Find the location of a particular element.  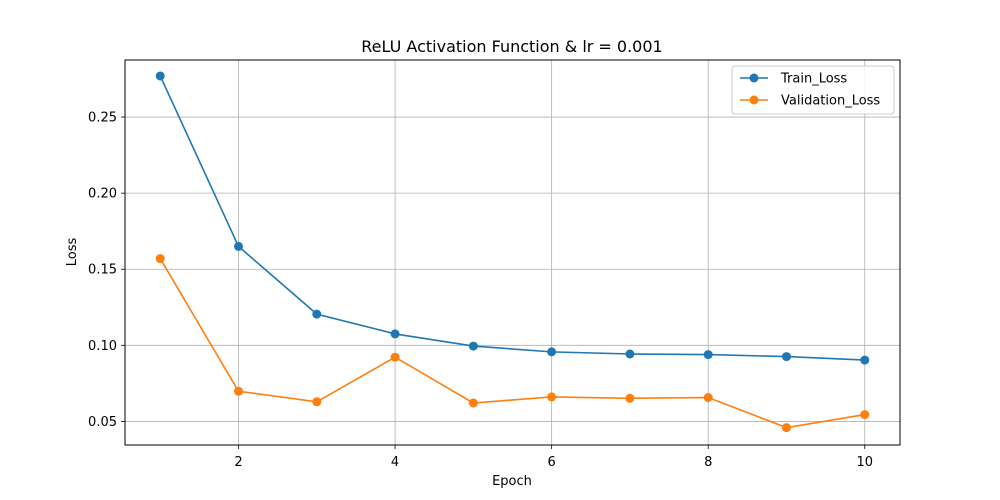

y-tick-label: 0.20 is located at coordinates (102, 194).